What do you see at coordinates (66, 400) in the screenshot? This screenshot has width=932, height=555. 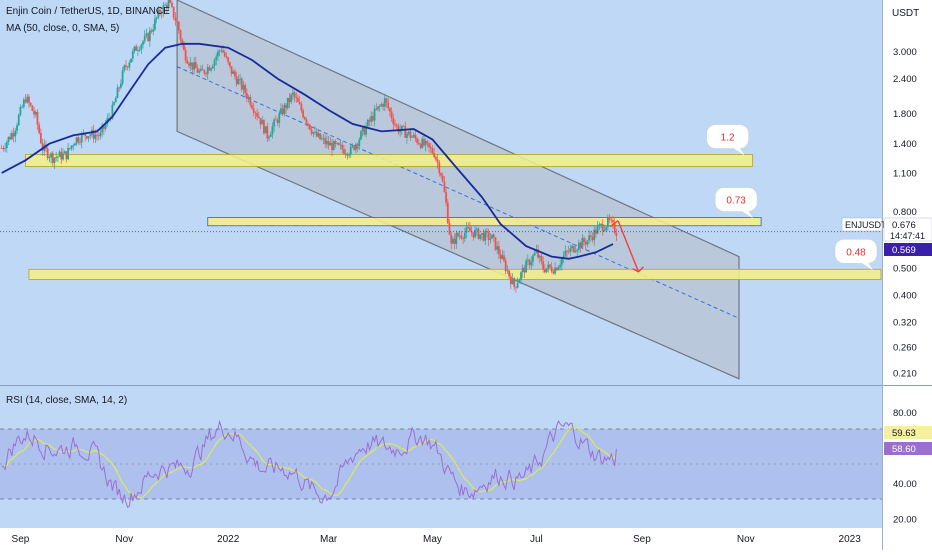 I see `rsi-legend: RSI (14, close, SMA, 14, 2)` at bounding box center [66, 400].